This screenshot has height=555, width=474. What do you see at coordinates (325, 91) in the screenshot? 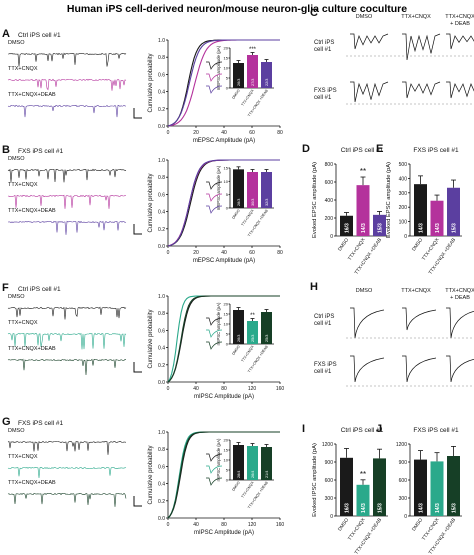
I see `row-label: FXS iPS` at bounding box center [325, 91].